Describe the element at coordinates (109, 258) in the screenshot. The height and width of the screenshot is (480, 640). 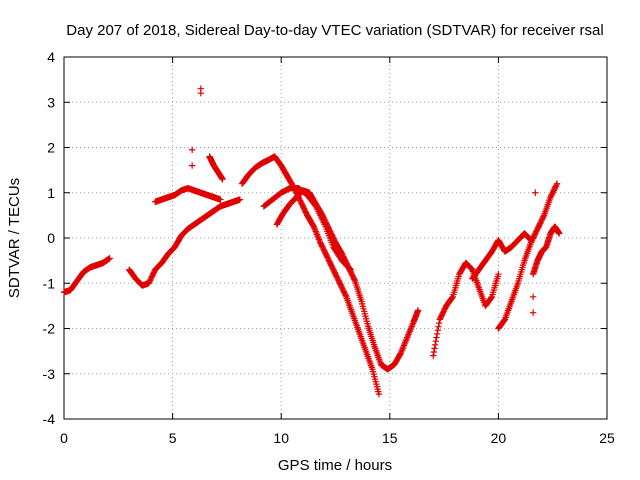
I see `data-point-early` at that location.